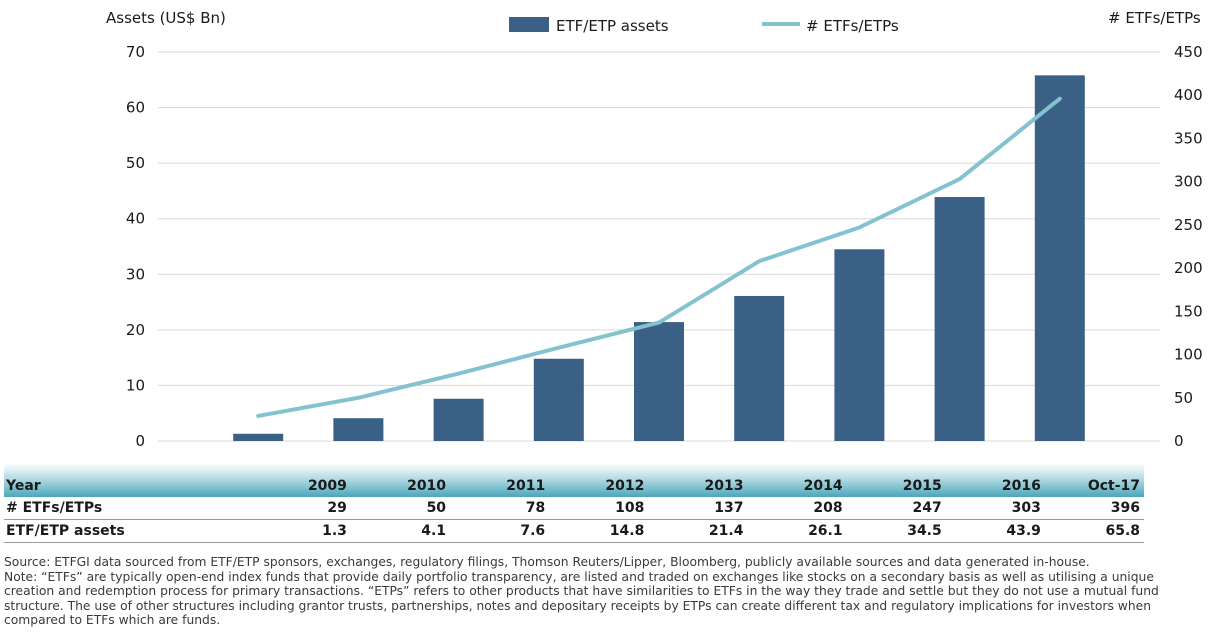 The height and width of the screenshot is (638, 1214). What do you see at coordinates (1154, 18) in the screenshot?
I see `right-axis-title: # ETFs/ETPs` at bounding box center [1154, 18].